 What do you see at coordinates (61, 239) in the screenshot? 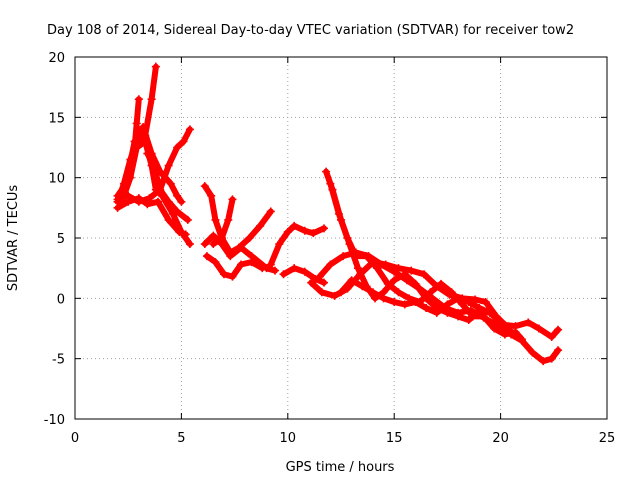
I see `y-tick-label: 5` at bounding box center [61, 239].